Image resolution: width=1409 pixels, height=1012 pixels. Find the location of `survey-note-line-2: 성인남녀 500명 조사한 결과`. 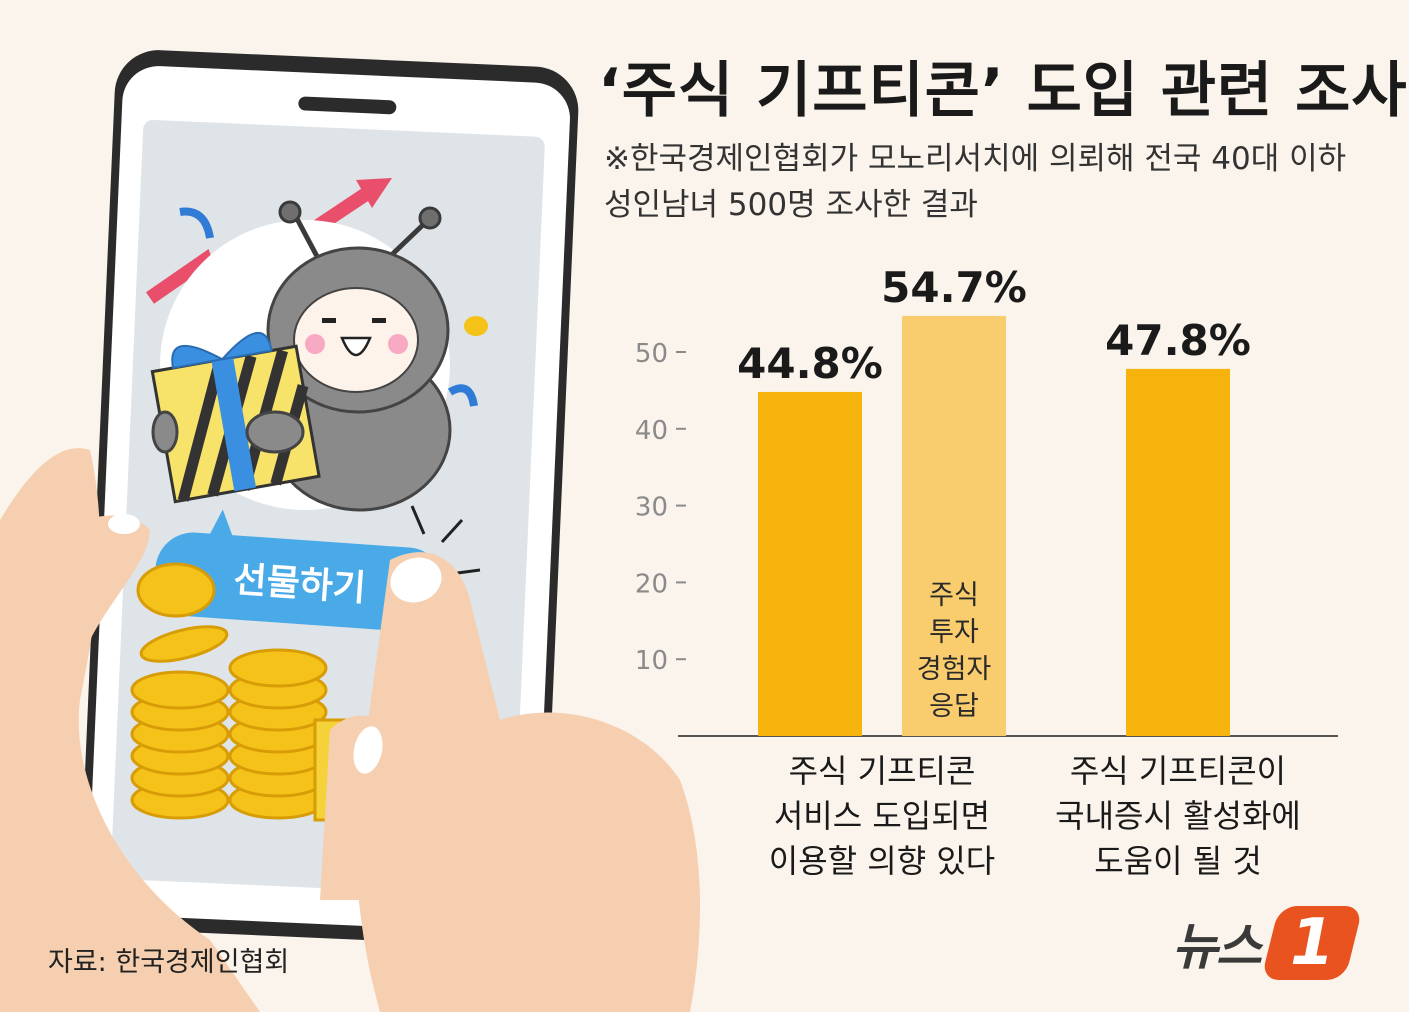

survey-note-line-2: 성인남녀 500명 조사한 결과 is located at coordinates (791, 205).